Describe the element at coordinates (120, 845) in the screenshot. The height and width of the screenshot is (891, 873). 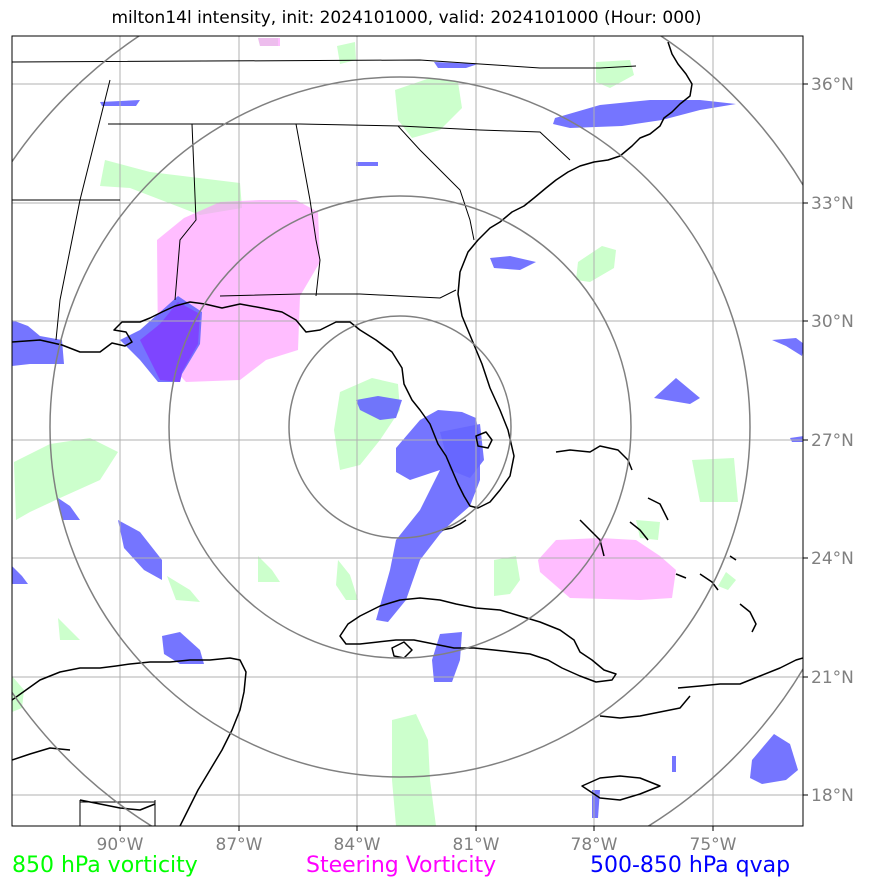
I see `lon-tick-label: 90°W` at that location.